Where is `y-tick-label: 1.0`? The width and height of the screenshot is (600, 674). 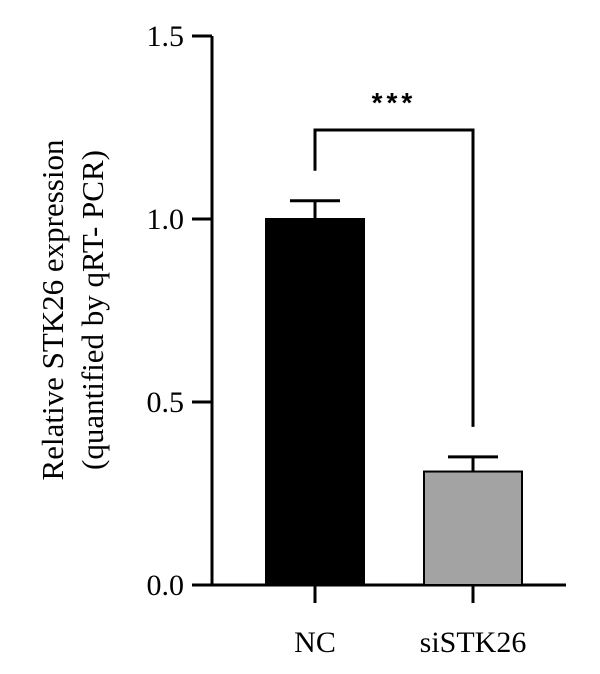
y-tick-label: 1.0 is located at coordinates (166, 219).